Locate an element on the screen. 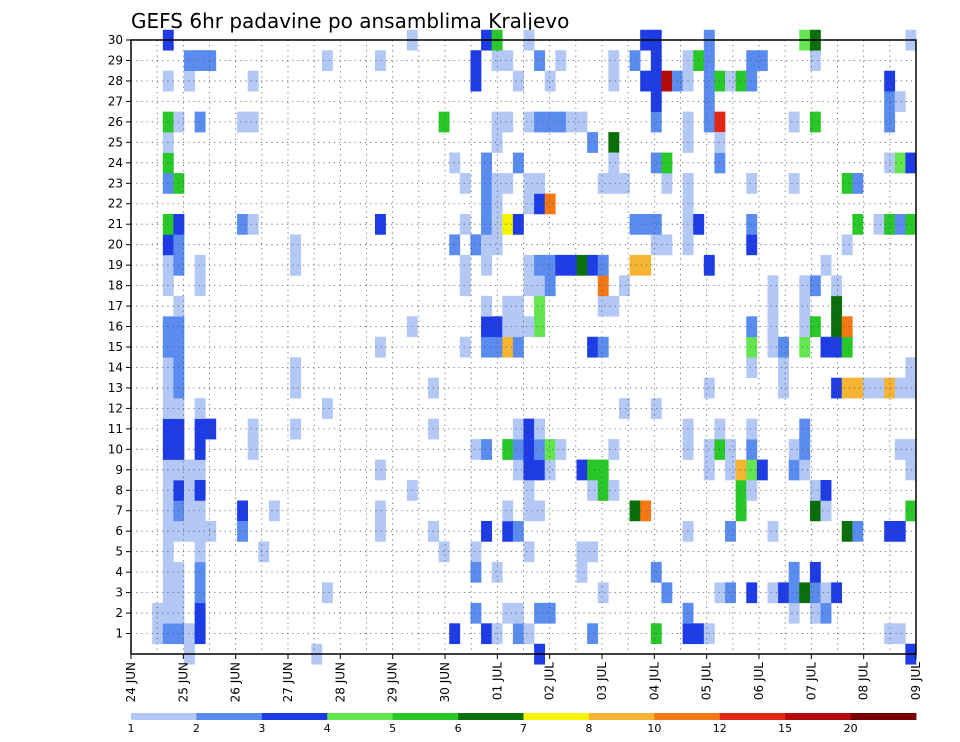  chart-title: GEFS 6hr padavine po ansamblima Kraljevo is located at coordinates (350, 21).